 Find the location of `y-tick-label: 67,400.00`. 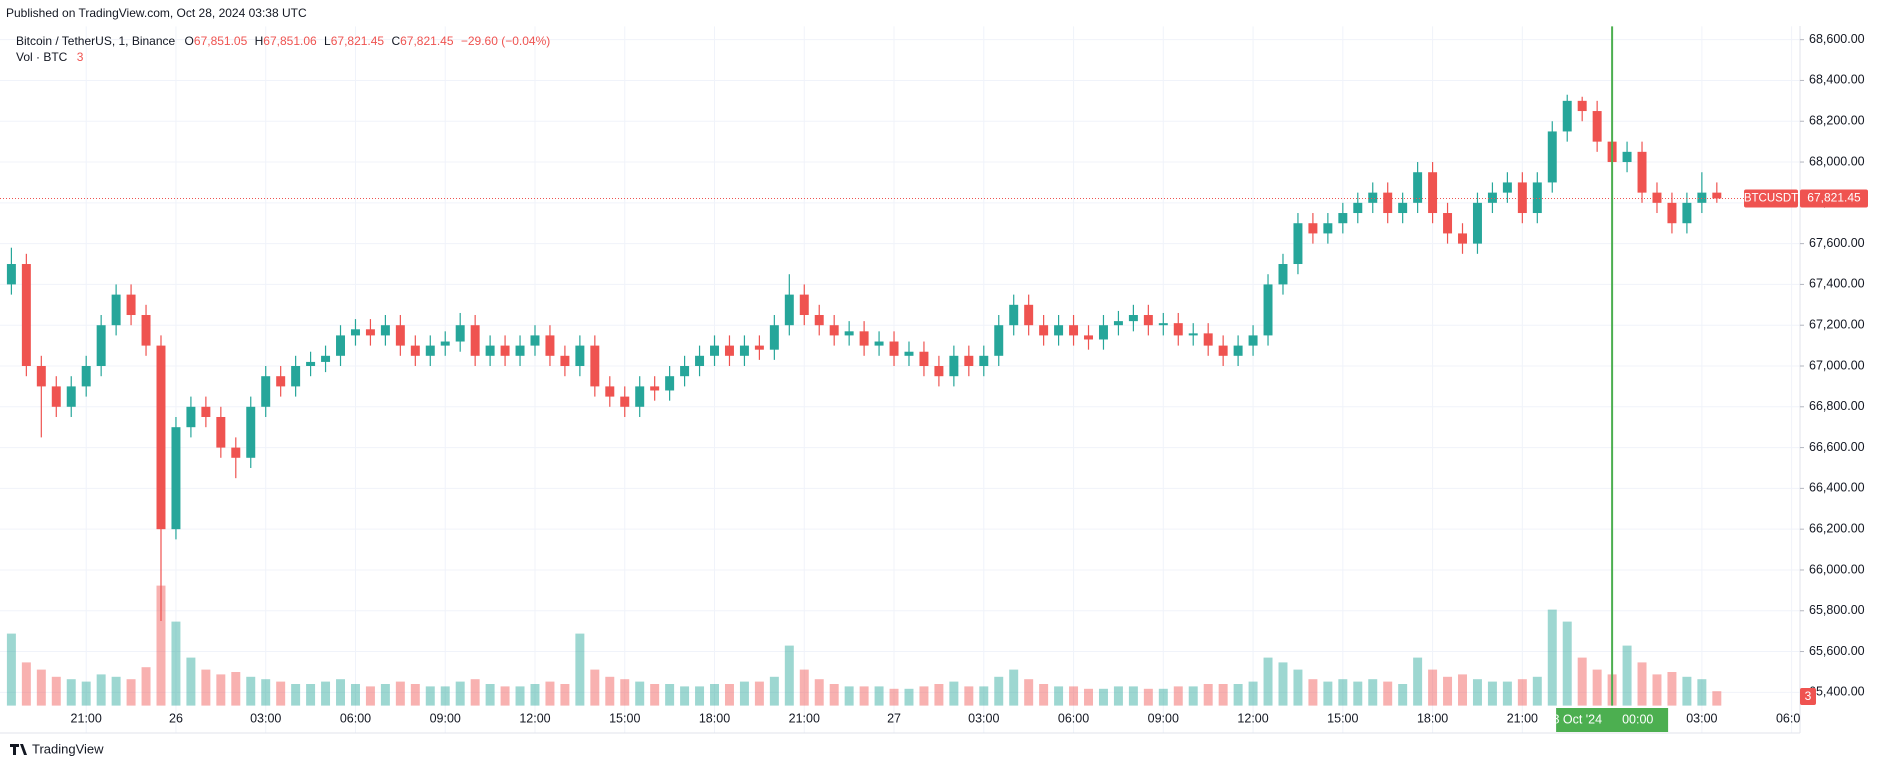

y-tick-label: 67,400.00 is located at coordinates (1837, 284).